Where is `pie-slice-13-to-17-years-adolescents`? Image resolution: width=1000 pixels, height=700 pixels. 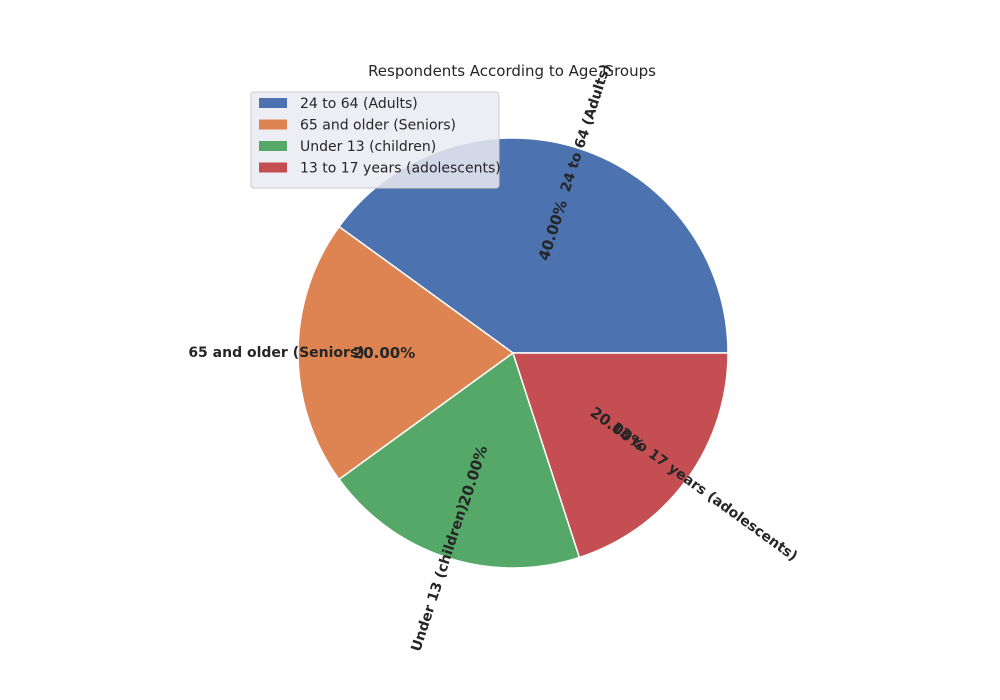
pie-slice-13-to-17-years-adolescents is located at coordinates (620, 455).